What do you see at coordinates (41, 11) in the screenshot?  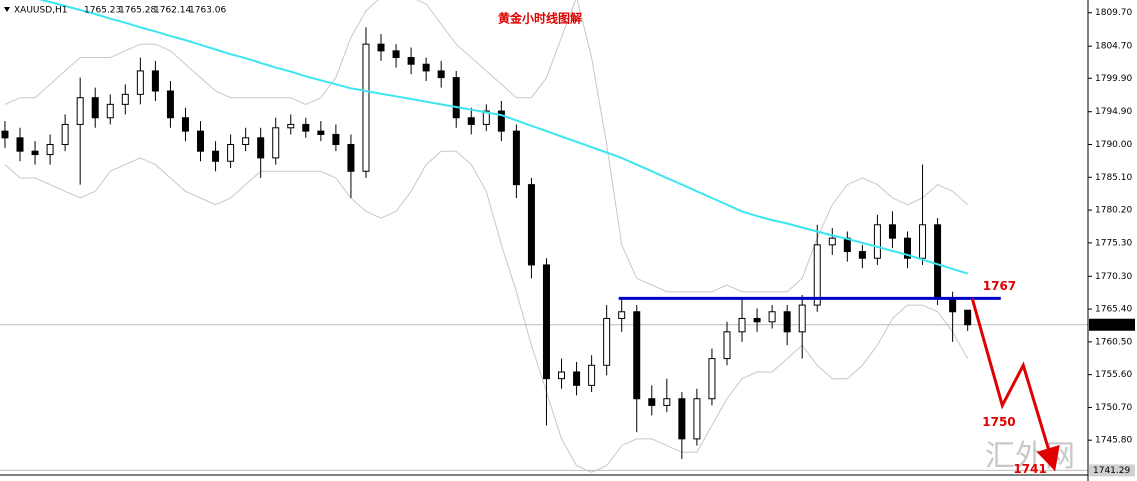 I see `symbol: XAUUSD,H1` at bounding box center [41, 11].